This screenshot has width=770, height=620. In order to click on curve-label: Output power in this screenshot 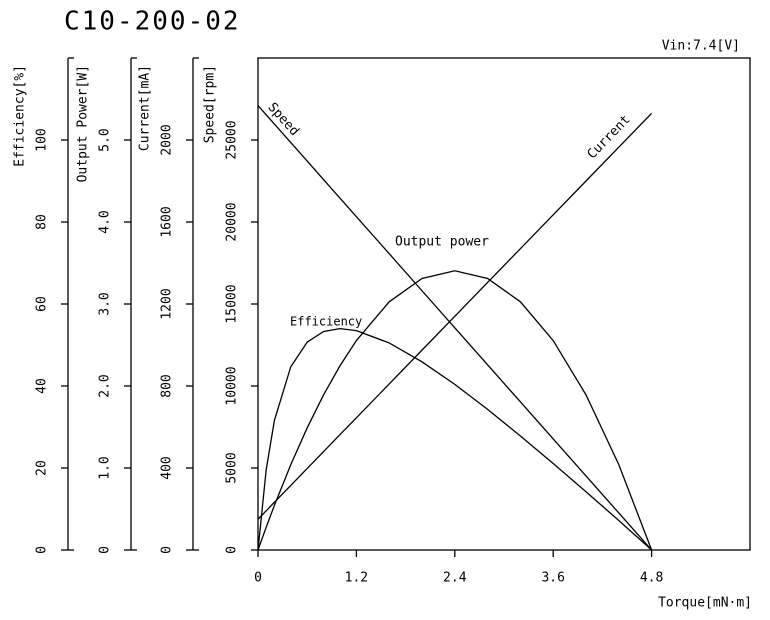, I will do `click(442, 242)`.